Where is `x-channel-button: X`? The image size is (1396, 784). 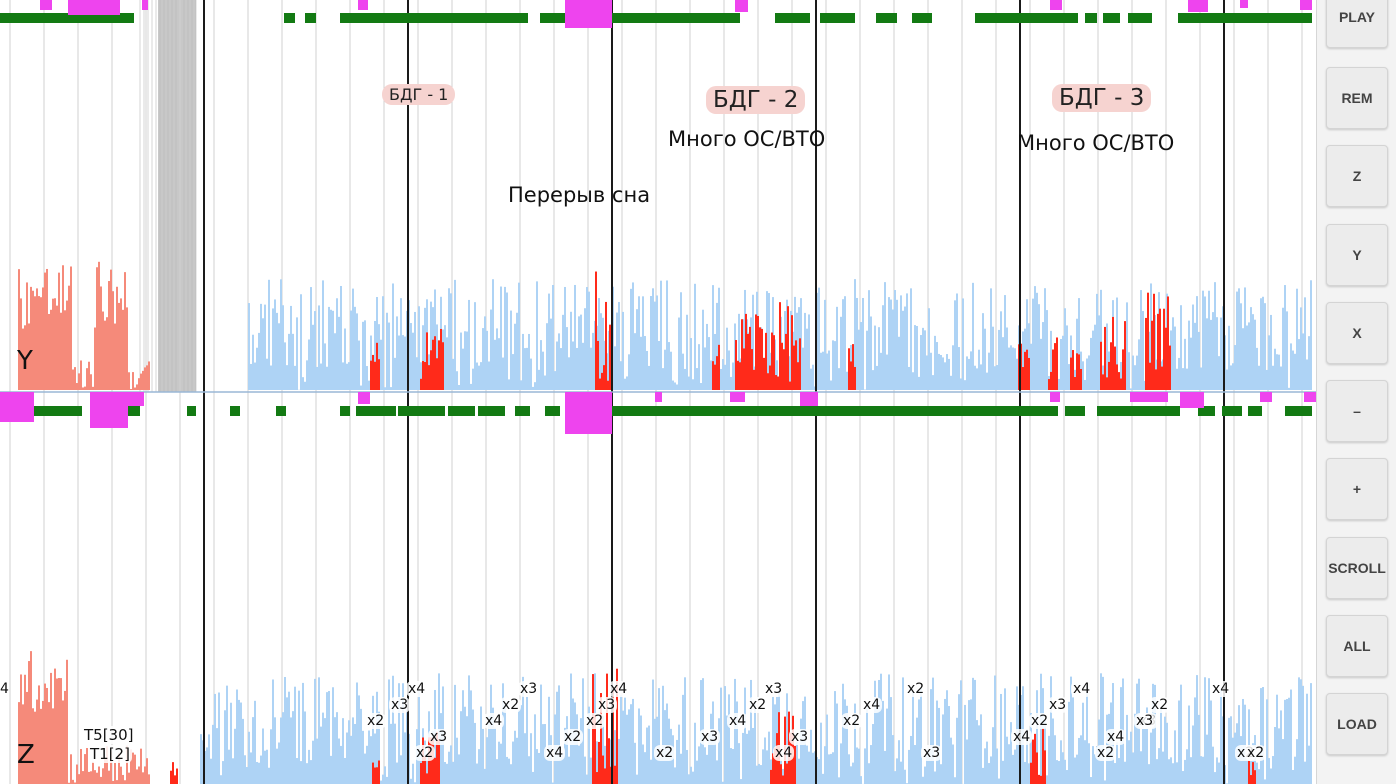 x-channel-button: X is located at coordinates (1357, 333).